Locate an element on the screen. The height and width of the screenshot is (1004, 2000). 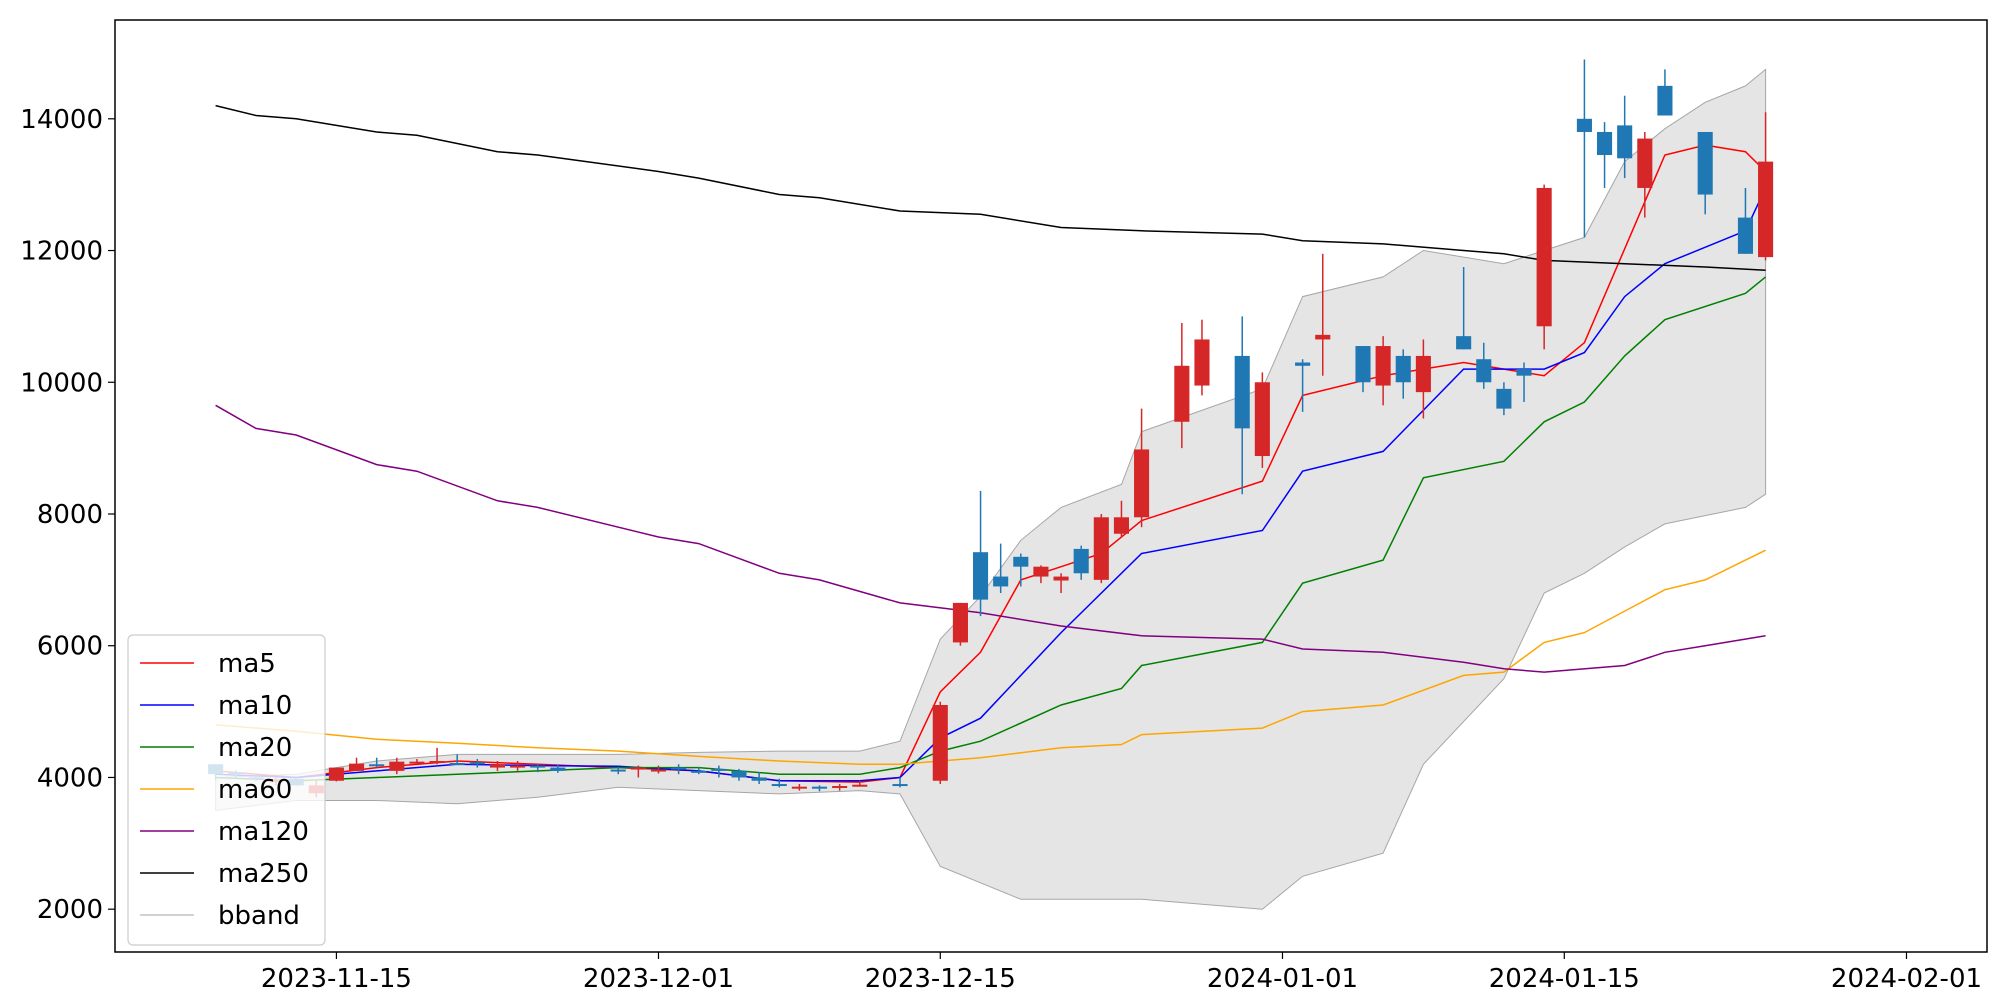
x-tick-label: 2023-12-01 is located at coordinates (658, 979).